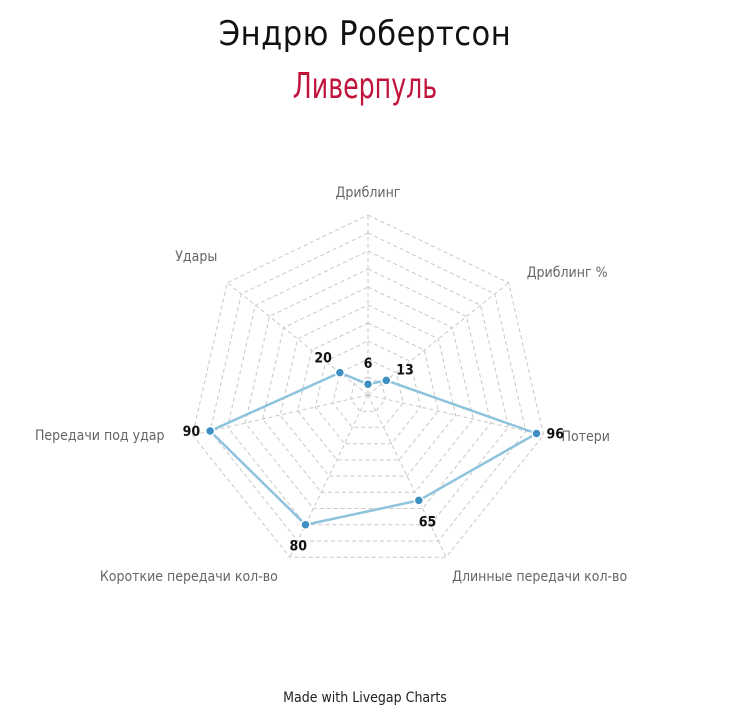 The height and width of the screenshot is (726, 730). Describe the element at coordinates (586, 437) in the screenshot. I see `axis-label: Потери` at that location.